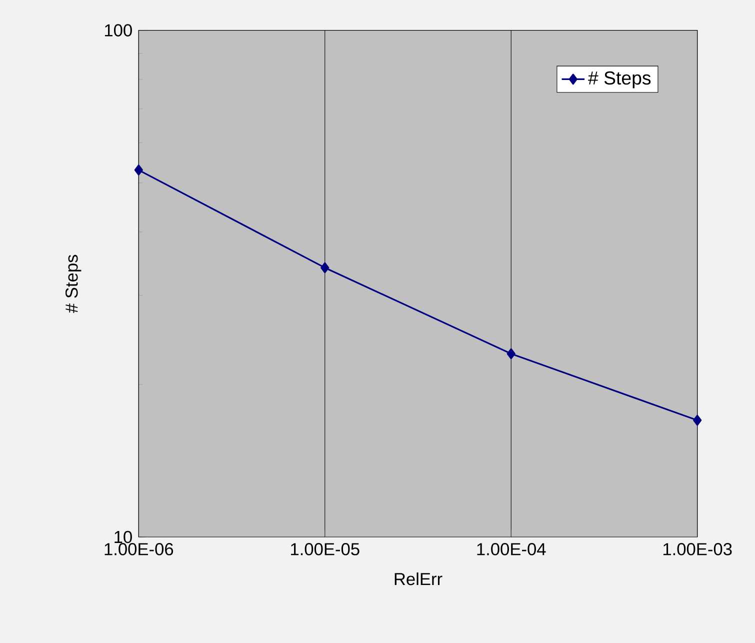  What do you see at coordinates (697, 549) in the screenshot?
I see `x-tick-label: 1.00E-03` at bounding box center [697, 549].